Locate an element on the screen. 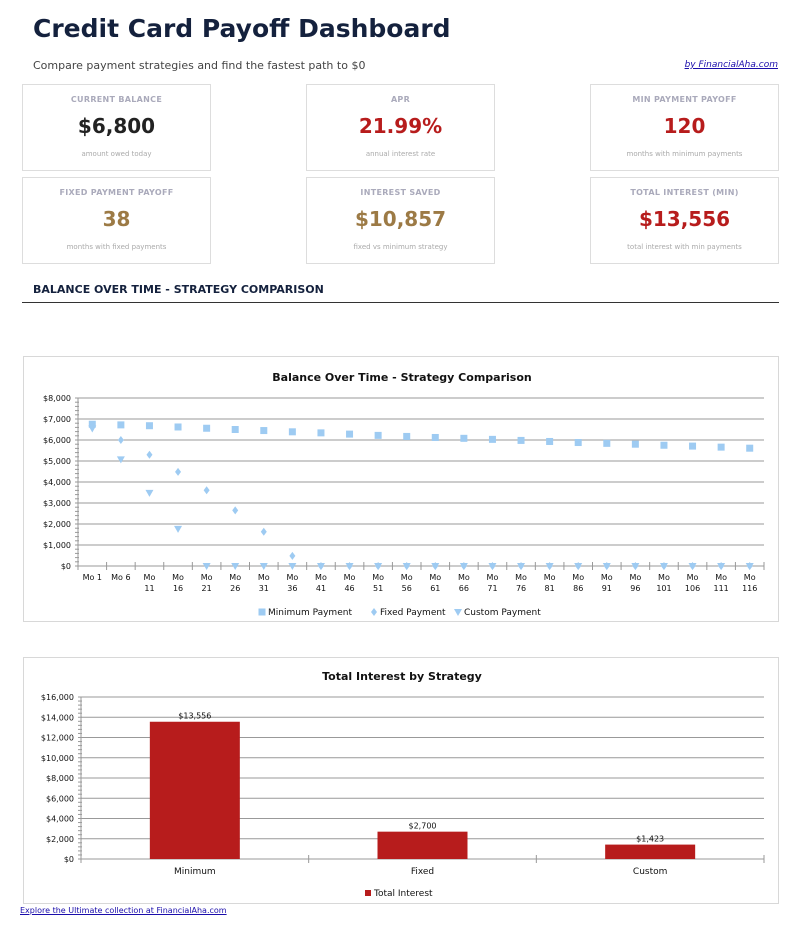  kpi-note: months with fixed payments is located at coordinates (116, 247).